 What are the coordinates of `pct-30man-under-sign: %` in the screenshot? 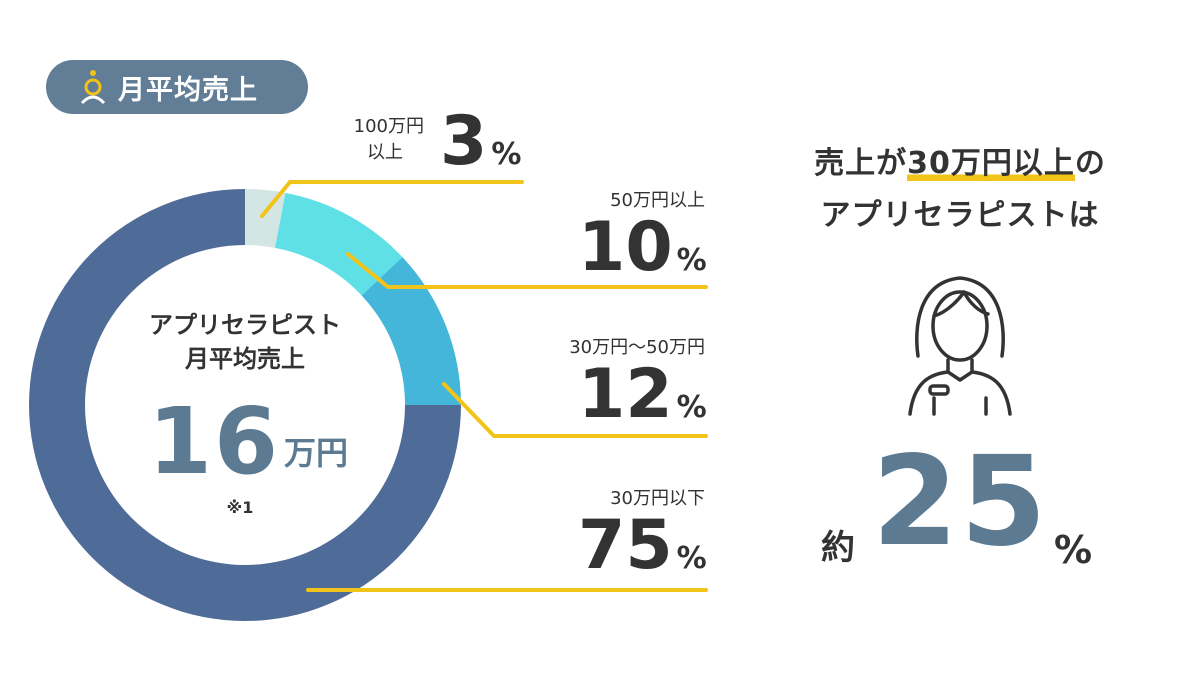 It's located at (691, 558).